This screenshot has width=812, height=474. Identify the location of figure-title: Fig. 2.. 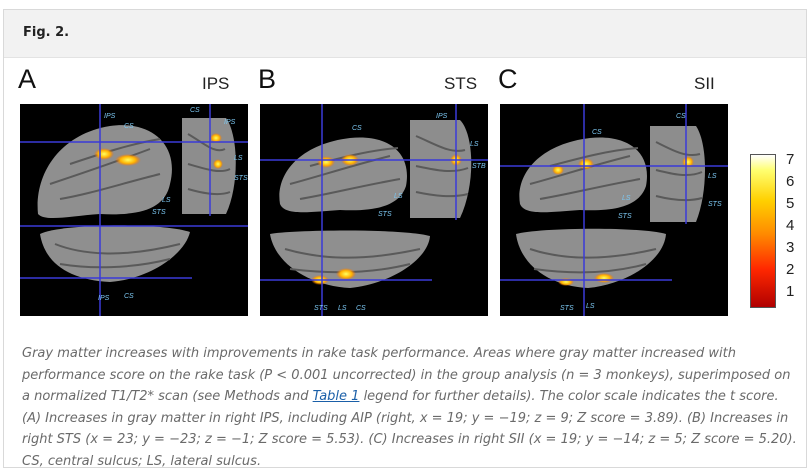
(46, 32).